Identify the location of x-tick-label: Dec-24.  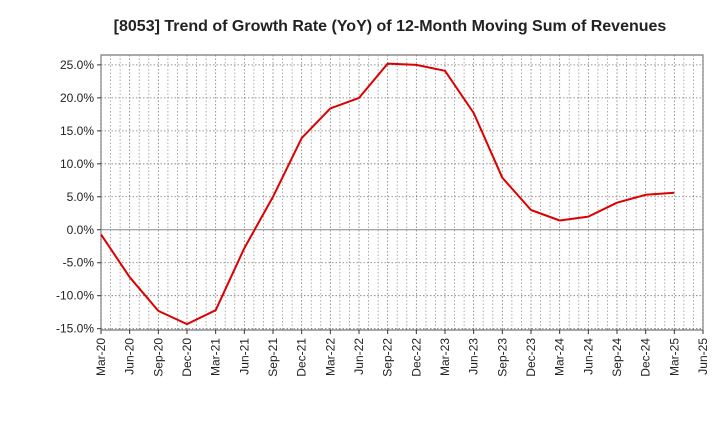
(646, 357).